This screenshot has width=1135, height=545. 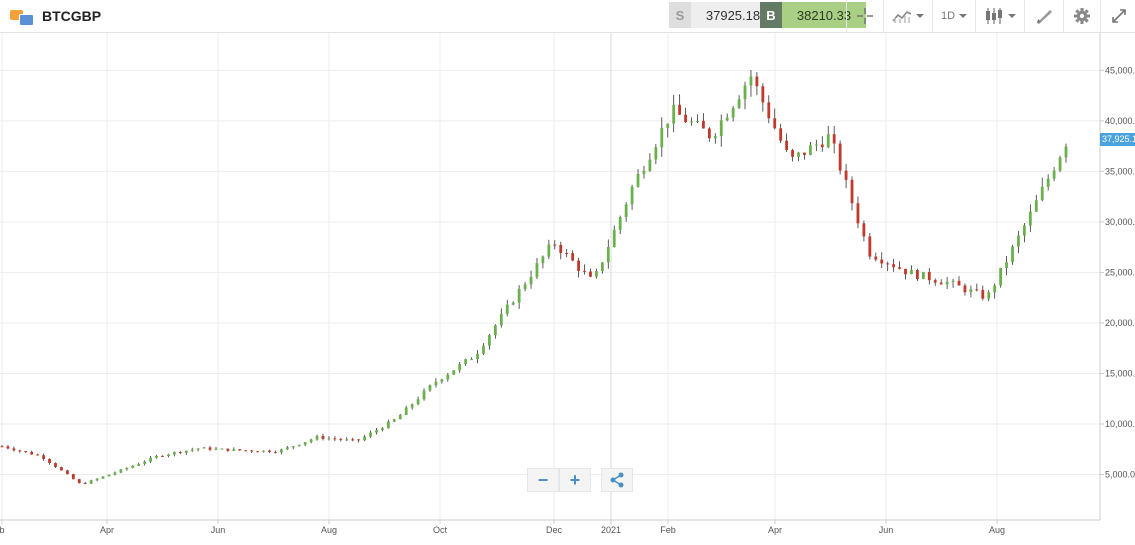 I want to click on buy-tag: B, so click(x=771, y=15).